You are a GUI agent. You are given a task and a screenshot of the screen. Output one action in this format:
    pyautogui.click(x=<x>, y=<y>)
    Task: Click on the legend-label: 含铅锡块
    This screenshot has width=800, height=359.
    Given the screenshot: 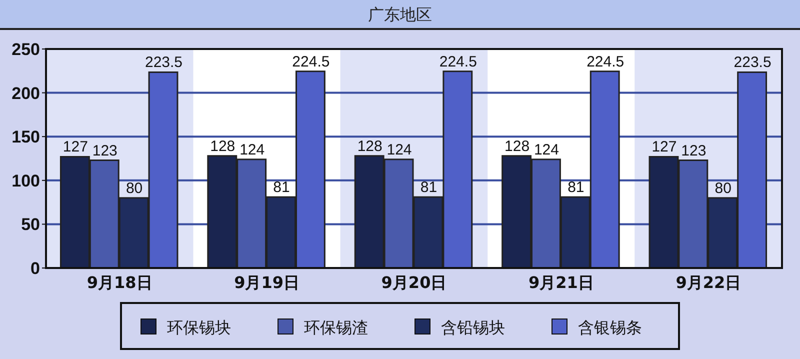 What is the action you would take?
    pyautogui.click(x=473, y=327)
    